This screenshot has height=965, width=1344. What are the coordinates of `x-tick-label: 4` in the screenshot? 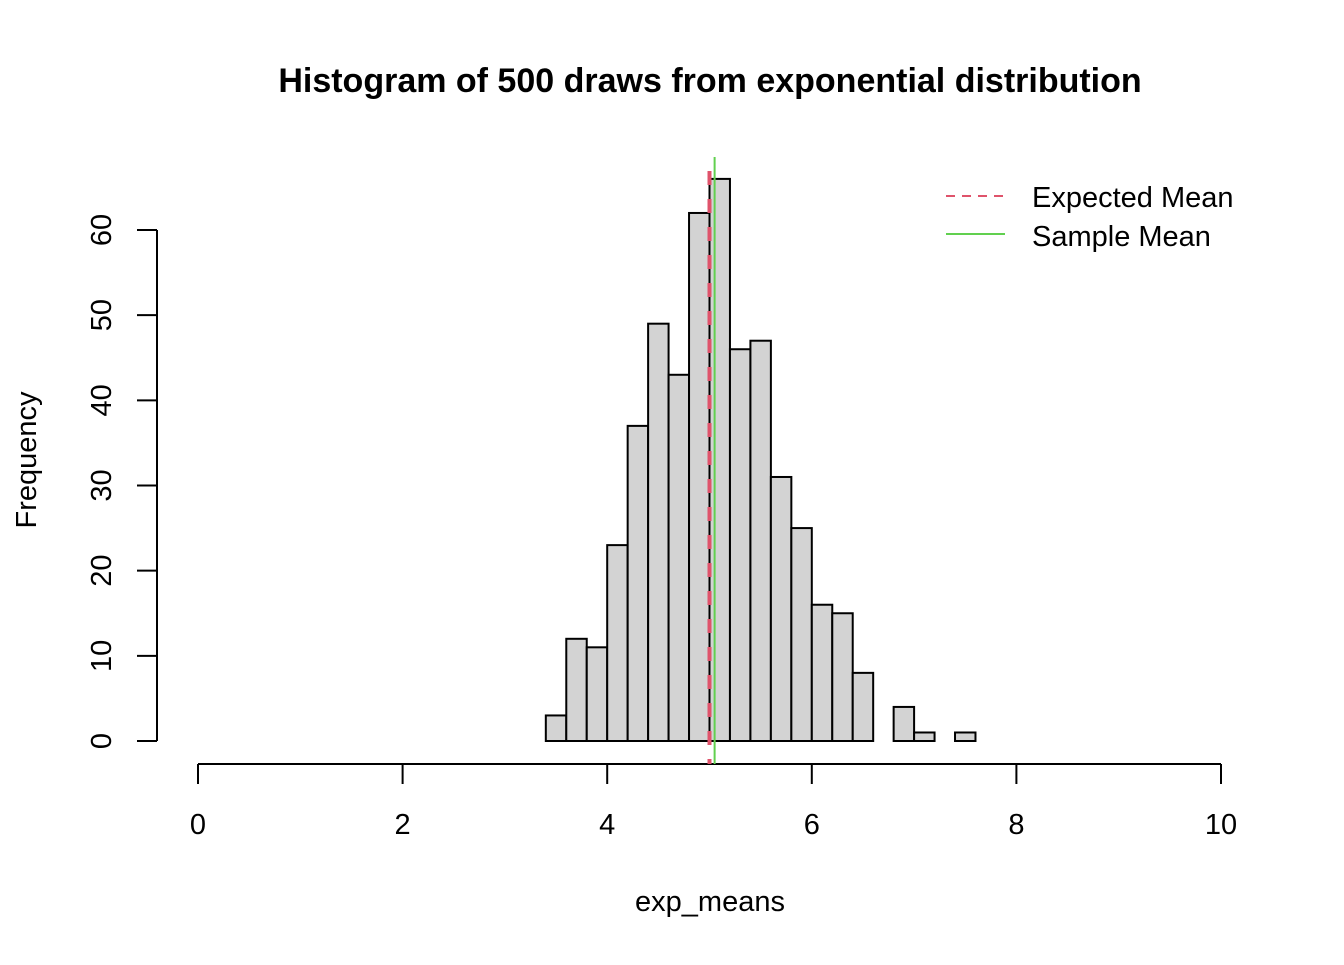 It's located at (607, 825).